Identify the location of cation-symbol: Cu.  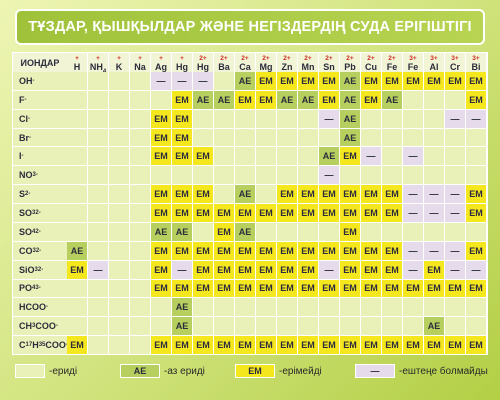
(371, 67).